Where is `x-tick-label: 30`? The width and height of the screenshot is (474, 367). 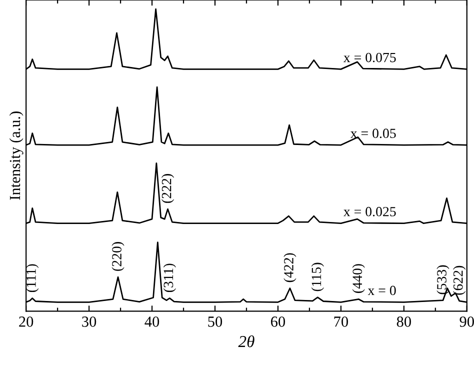 x-tick-label: 30 is located at coordinates (89, 321).